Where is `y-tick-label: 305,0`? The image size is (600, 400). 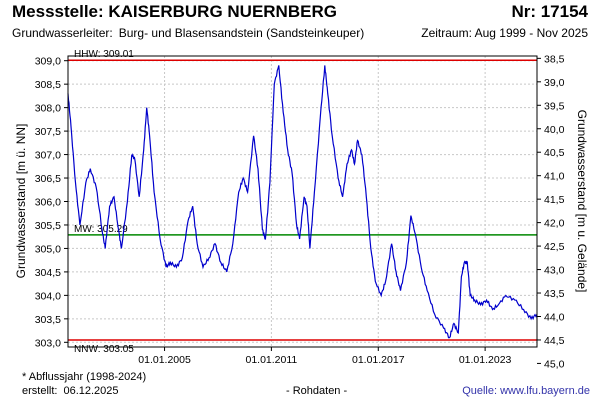
y-tick-label: 305,0 is located at coordinates (48, 249).